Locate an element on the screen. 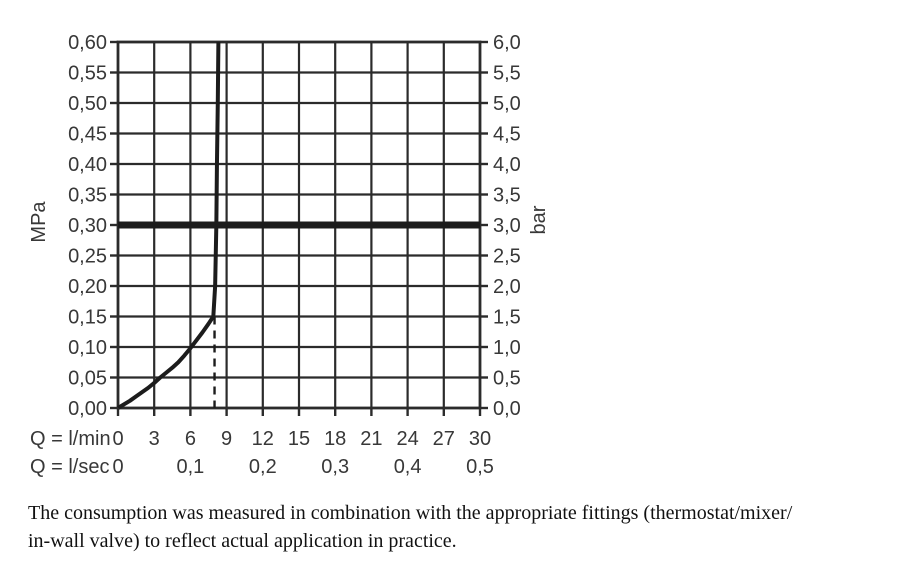  x-lsec-tick-label: 0,1 is located at coordinates (190, 467).